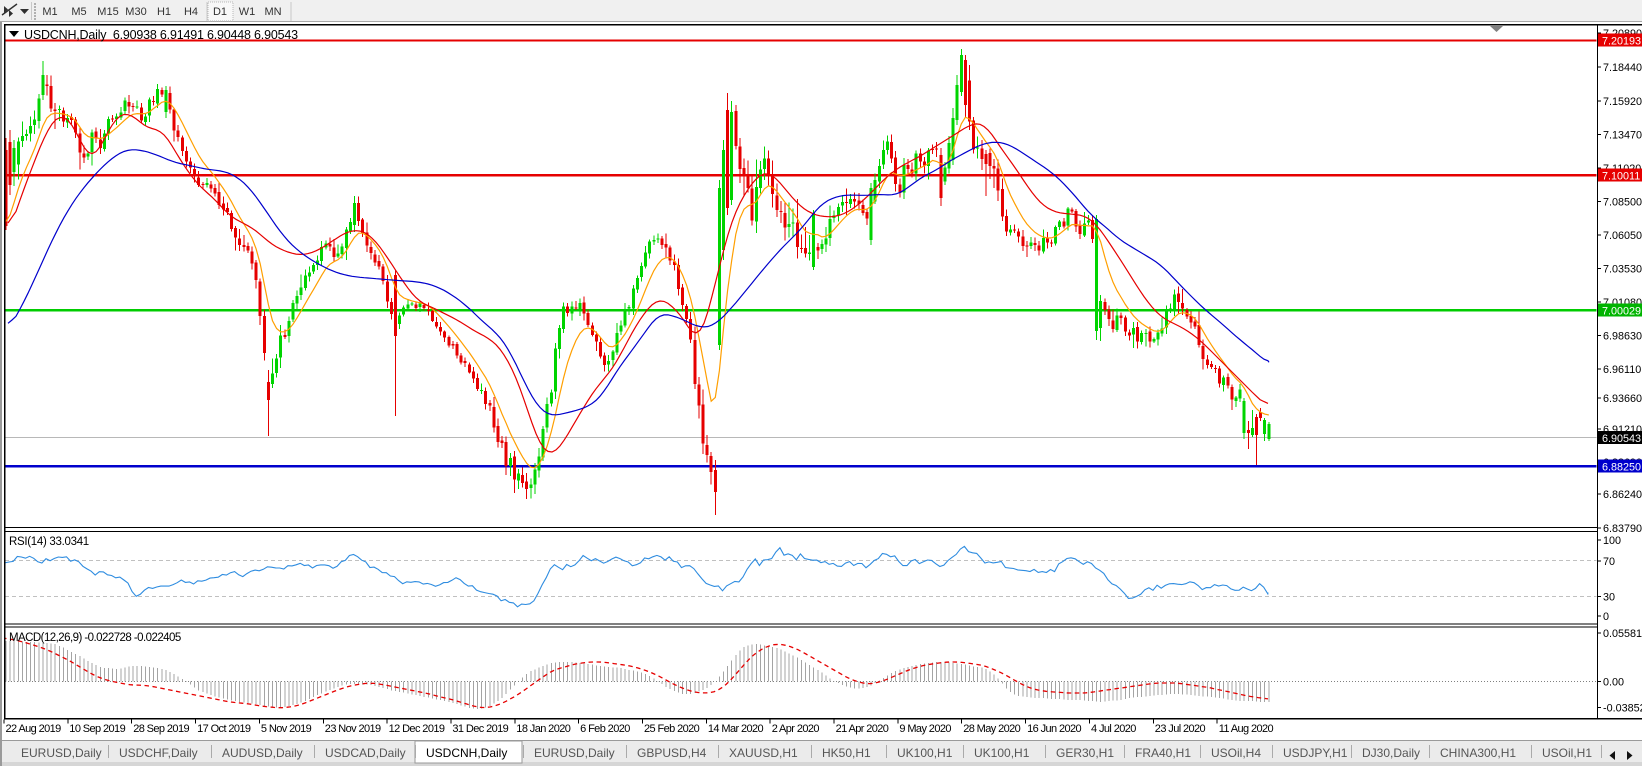 The image size is (1642, 766). Describe the element at coordinates (365, 753) in the screenshot. I see `svg-text: USDCAD,Daily` at that location.